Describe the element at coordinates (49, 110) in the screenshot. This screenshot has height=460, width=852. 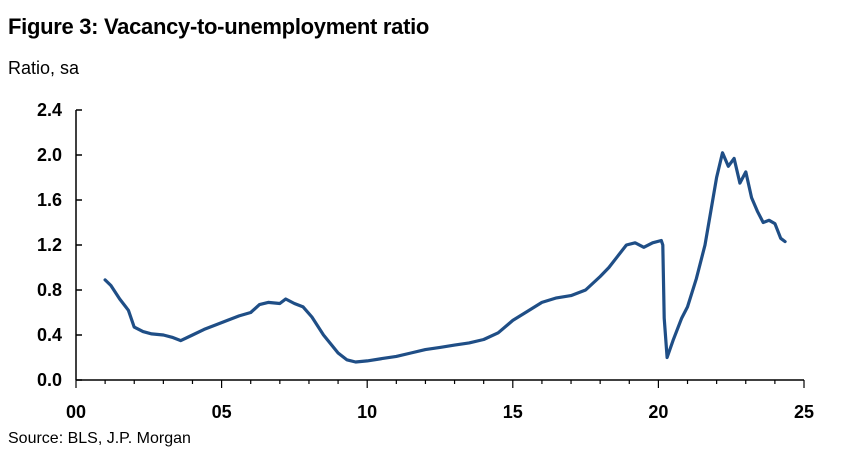
I see `y-tick-label: 2.4` at that location.